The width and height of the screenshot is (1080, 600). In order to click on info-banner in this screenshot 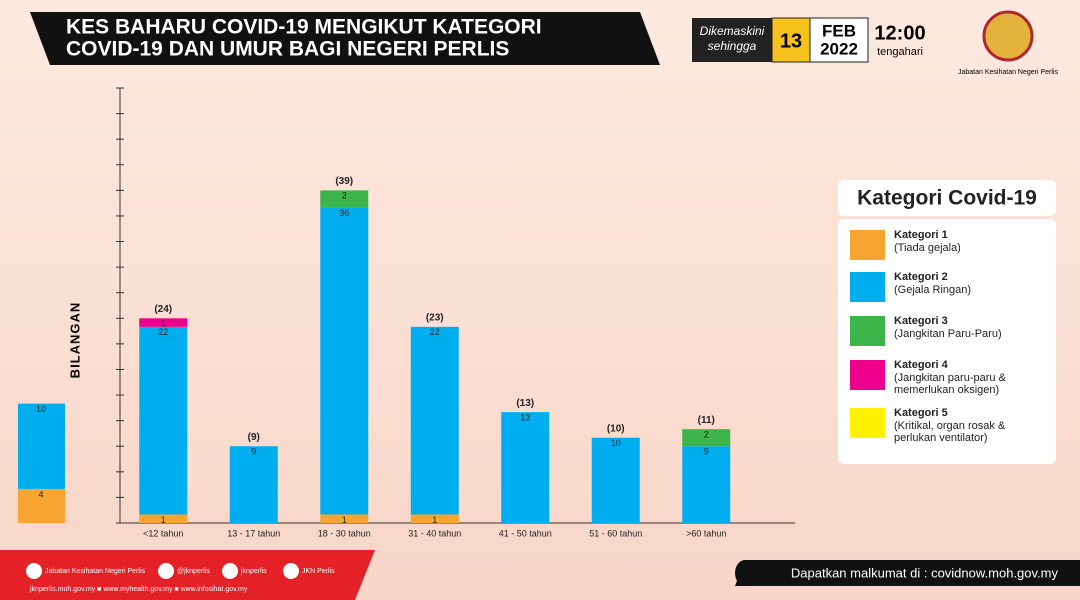, I will do `click(907, 573)`.